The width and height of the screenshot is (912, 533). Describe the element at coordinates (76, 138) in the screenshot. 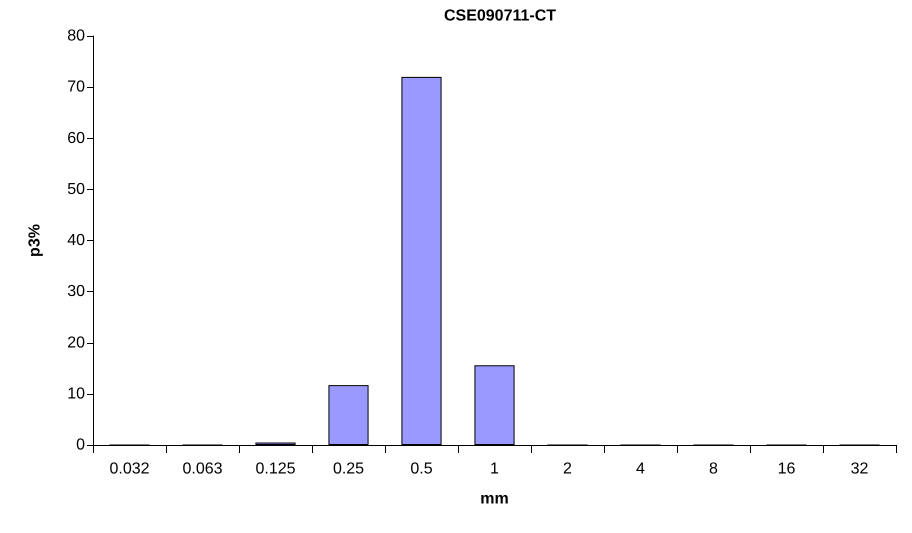

I see `y-tick-label: 60` at that location.